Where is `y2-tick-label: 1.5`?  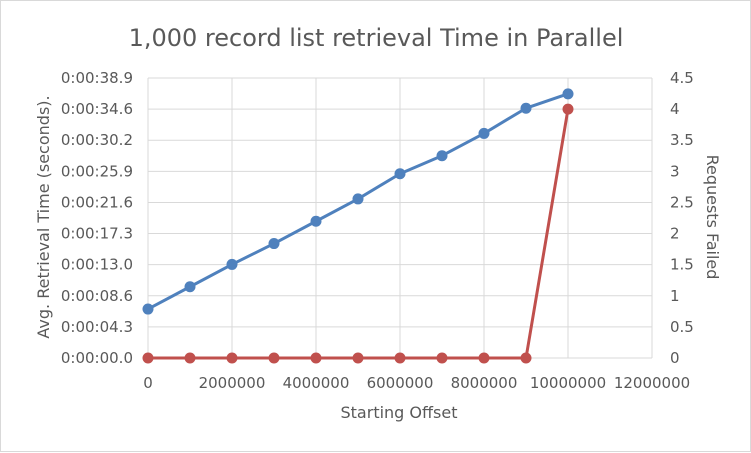 y2-tick-label: 1.5 is located at coordinates (682, 265).